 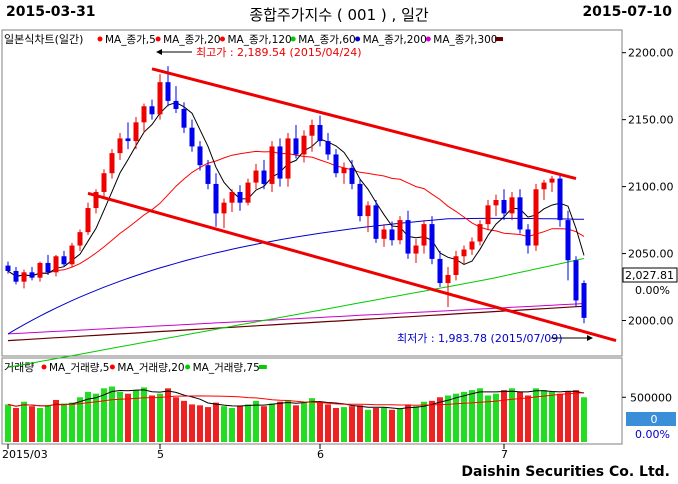 What do you see at coordinates (651, 321) in the screenshot?
I see `price-tick-label: 2000.00` at bounding box center [651, 321].